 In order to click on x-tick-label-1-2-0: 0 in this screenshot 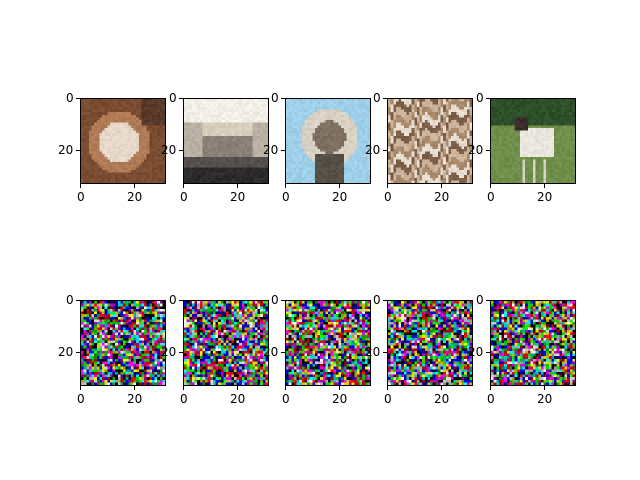, I will do `click(286, 399)`.